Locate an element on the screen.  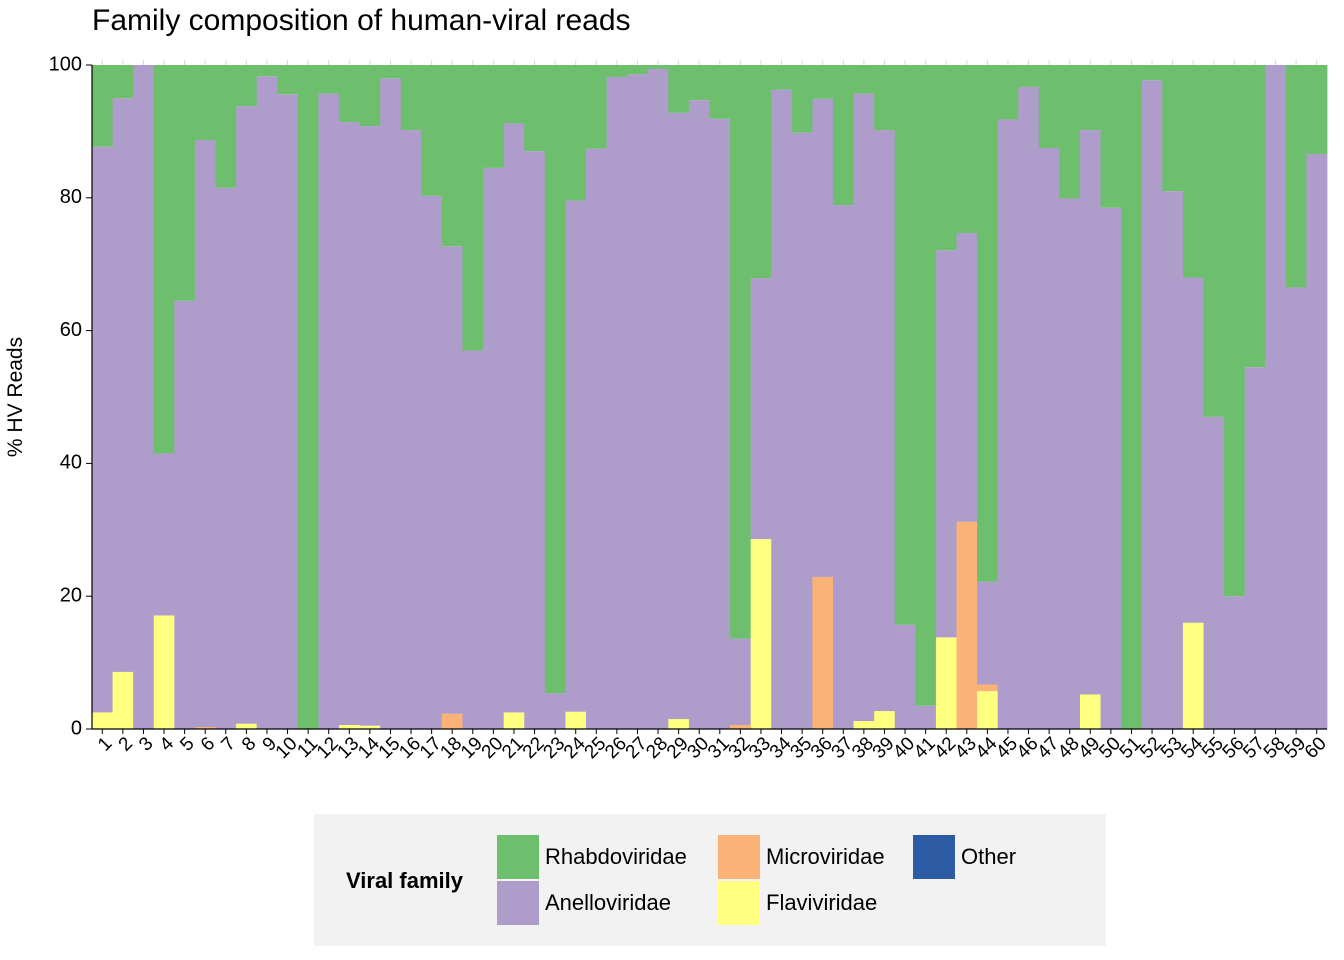
chart-title: Family composition of human-viral reads is located at coordinates (361, 20).